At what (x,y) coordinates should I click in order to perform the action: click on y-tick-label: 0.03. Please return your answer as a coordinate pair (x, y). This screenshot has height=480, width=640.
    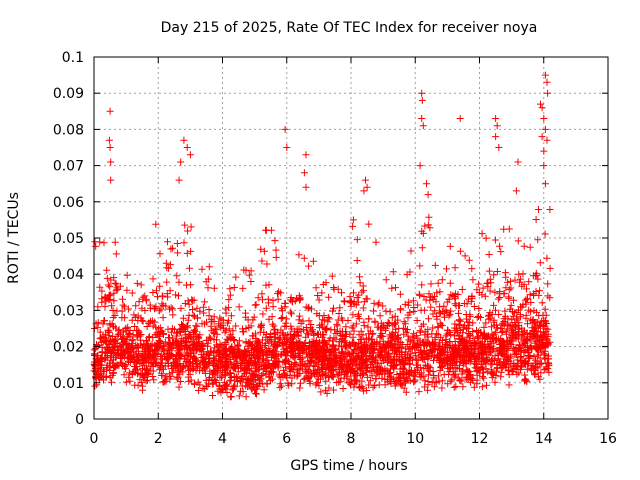
    Looking at the image, I should click on (68, 311).